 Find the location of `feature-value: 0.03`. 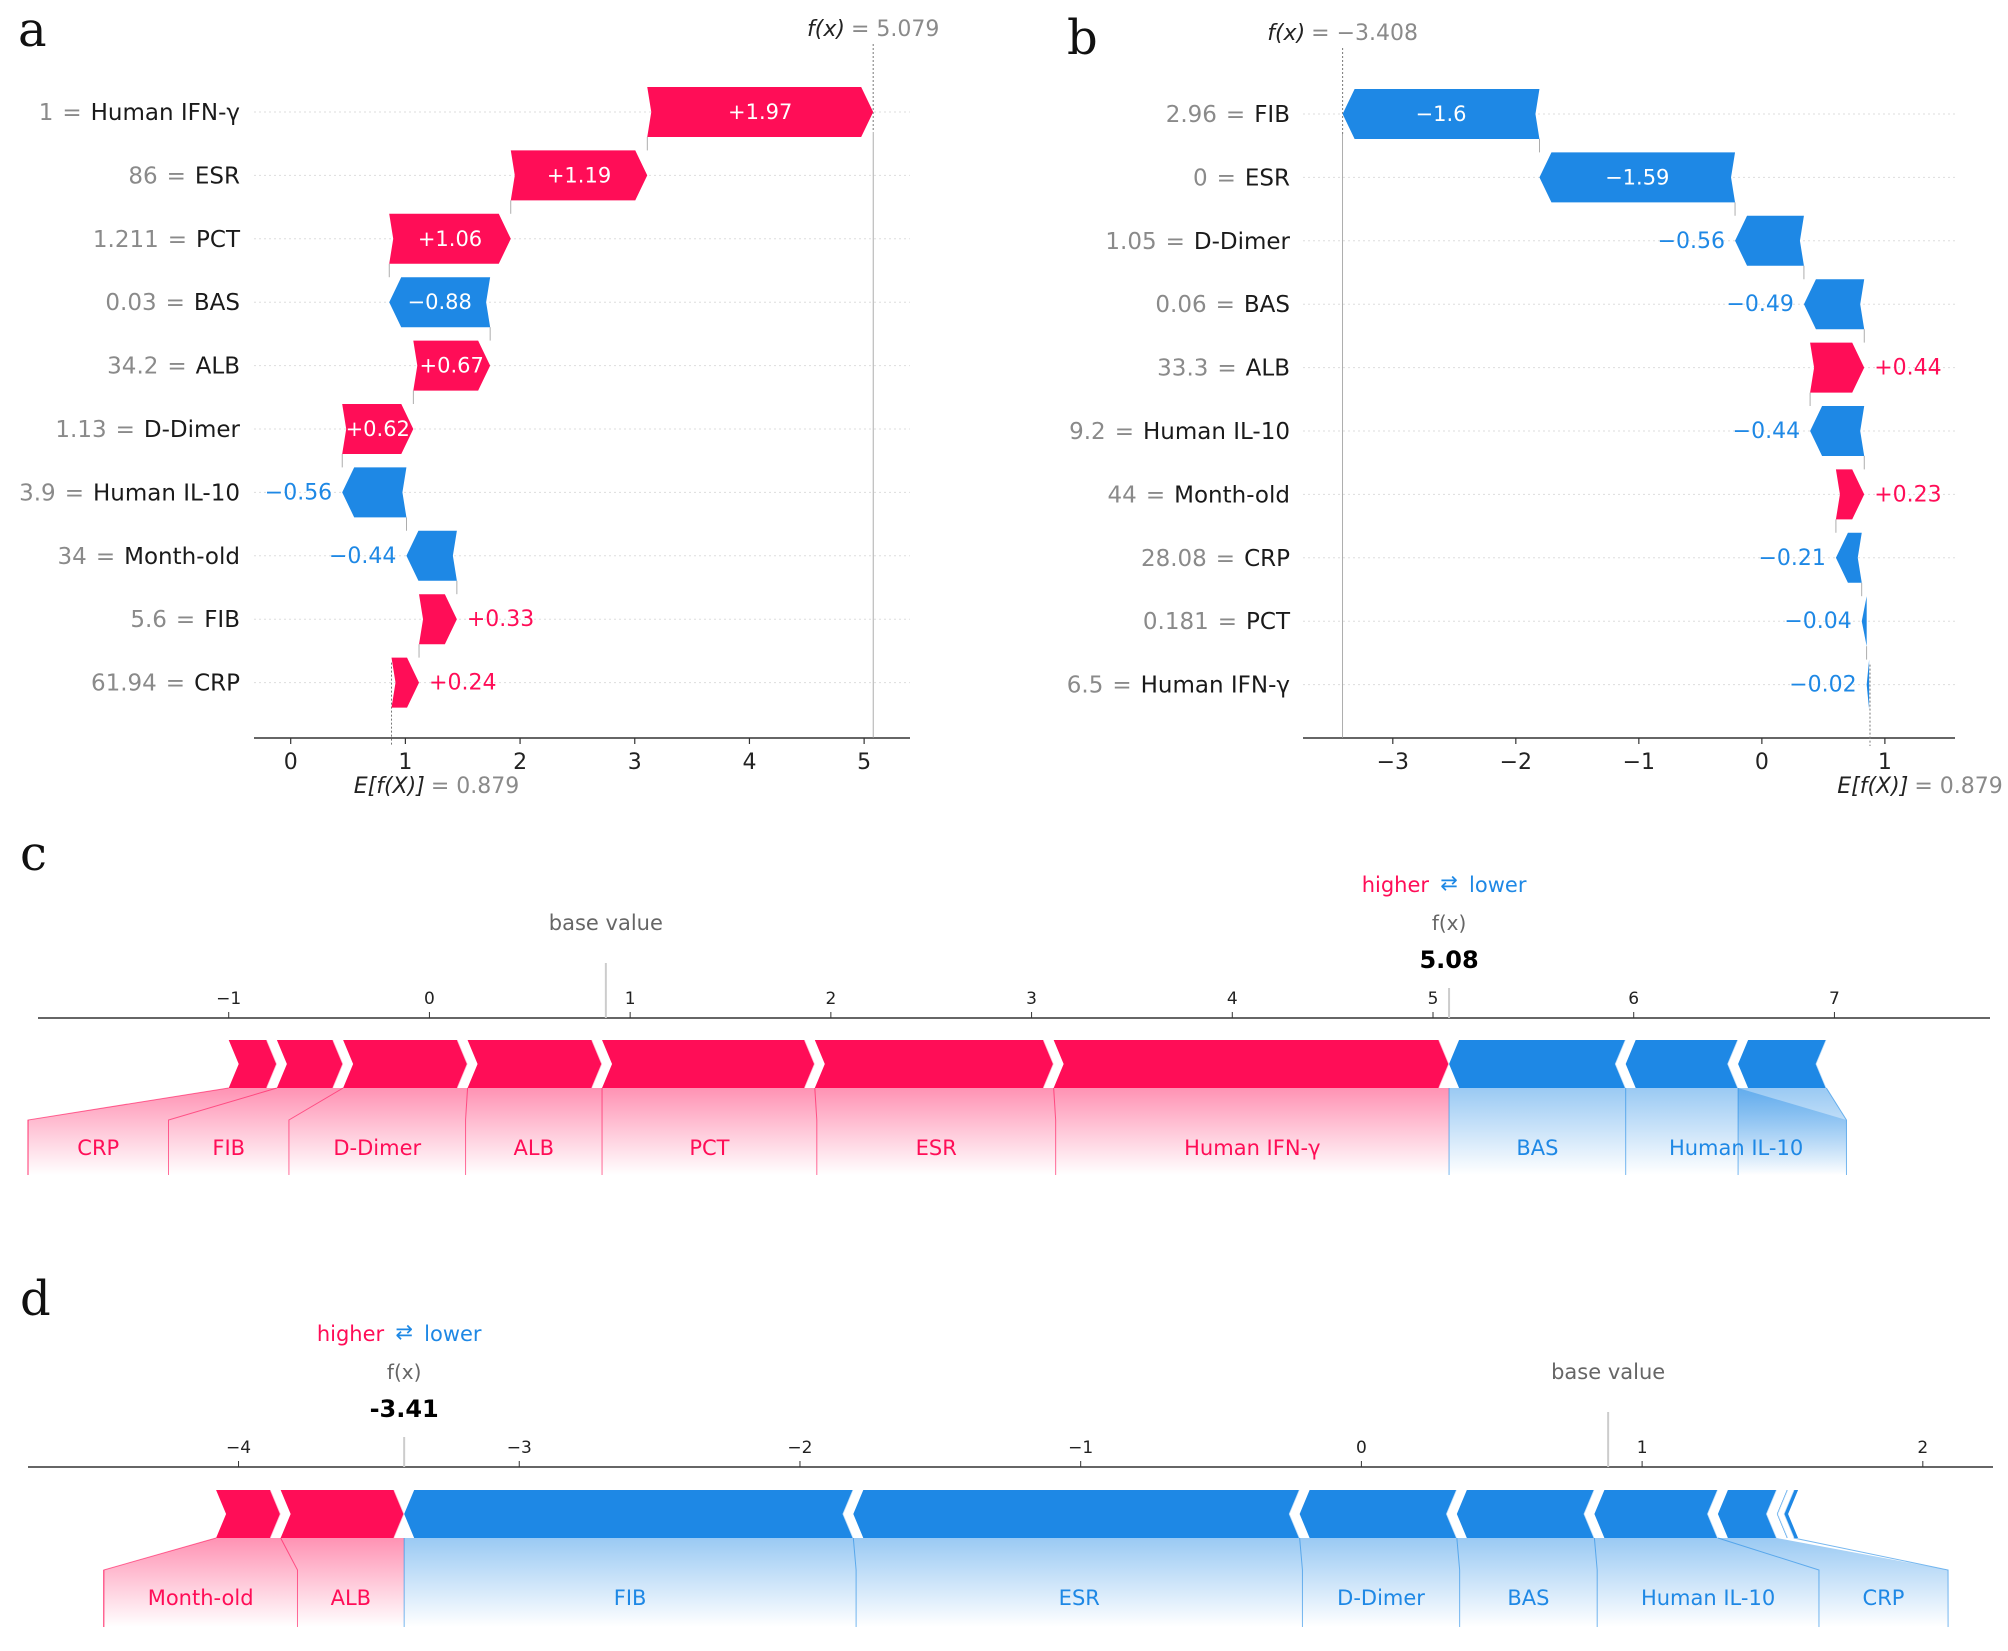

feature-value: 0.03 is located at coordinates (130, 303).